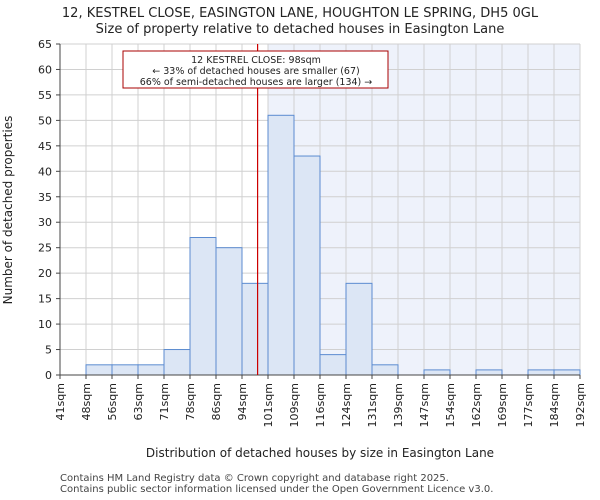 The height and width of the screenshot is (500, 600). I want to click on bar-162sqm, so click(489, 372).